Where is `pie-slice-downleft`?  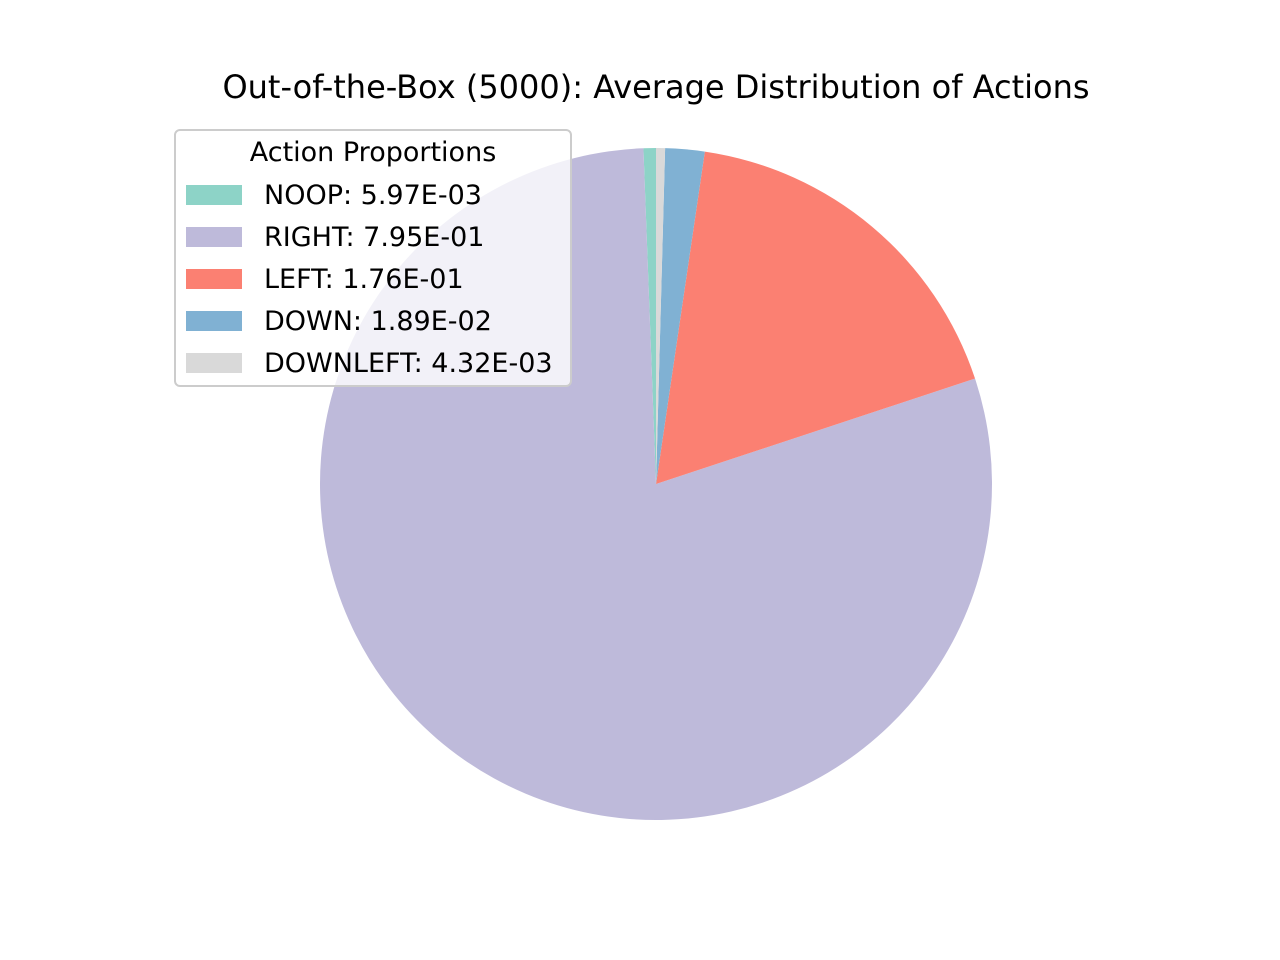
pie-slice-downleft is located at coordinates (661, 316).